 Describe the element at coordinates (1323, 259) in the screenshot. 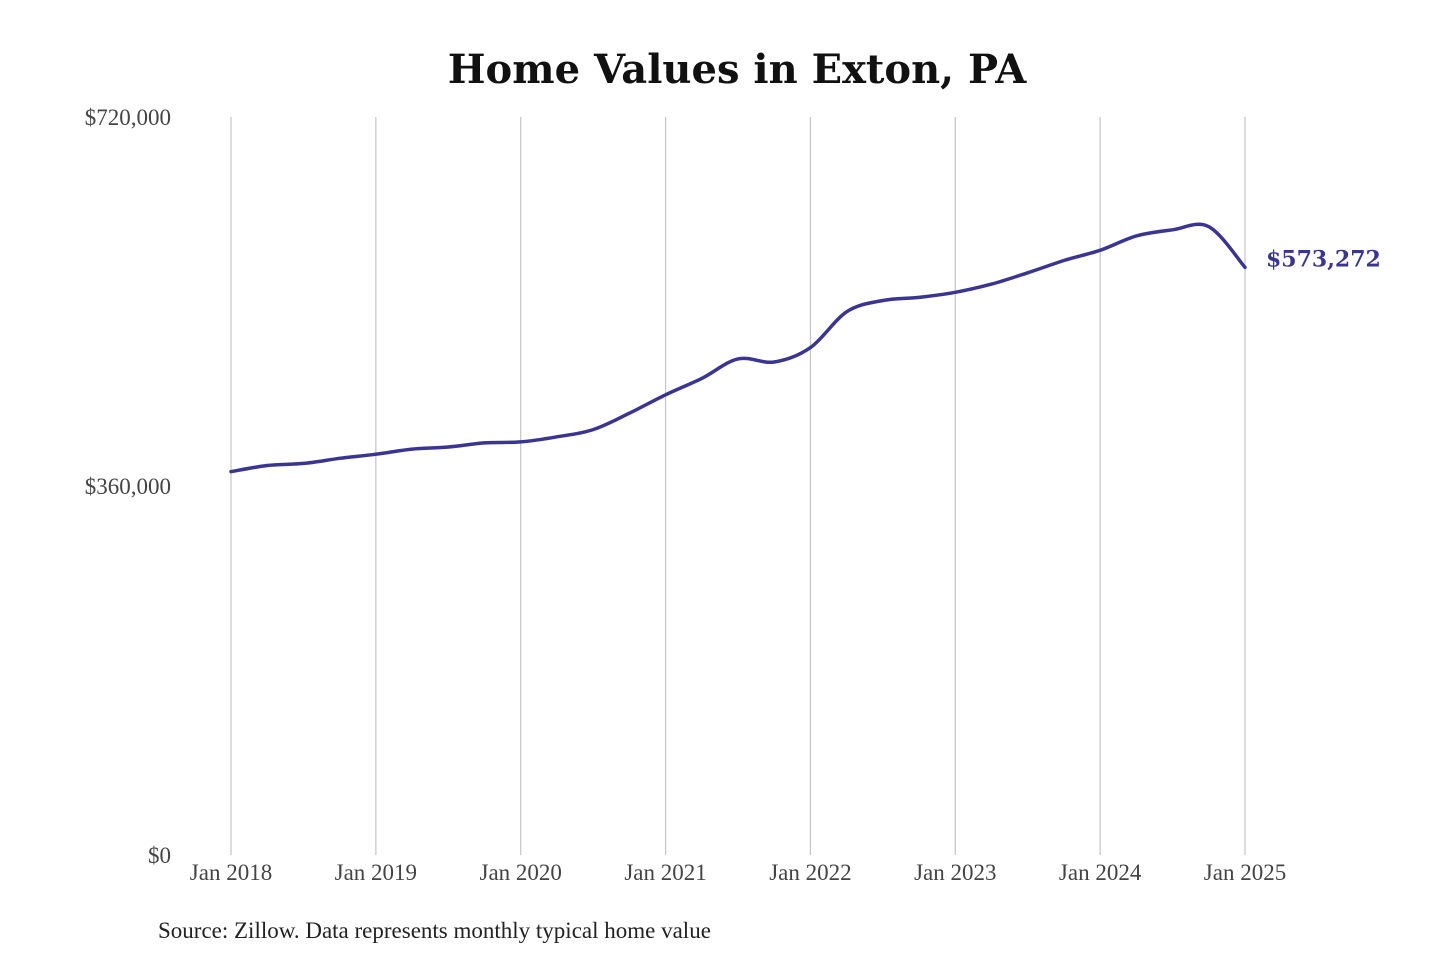

I see `end-value-label: $573,272` at that location.